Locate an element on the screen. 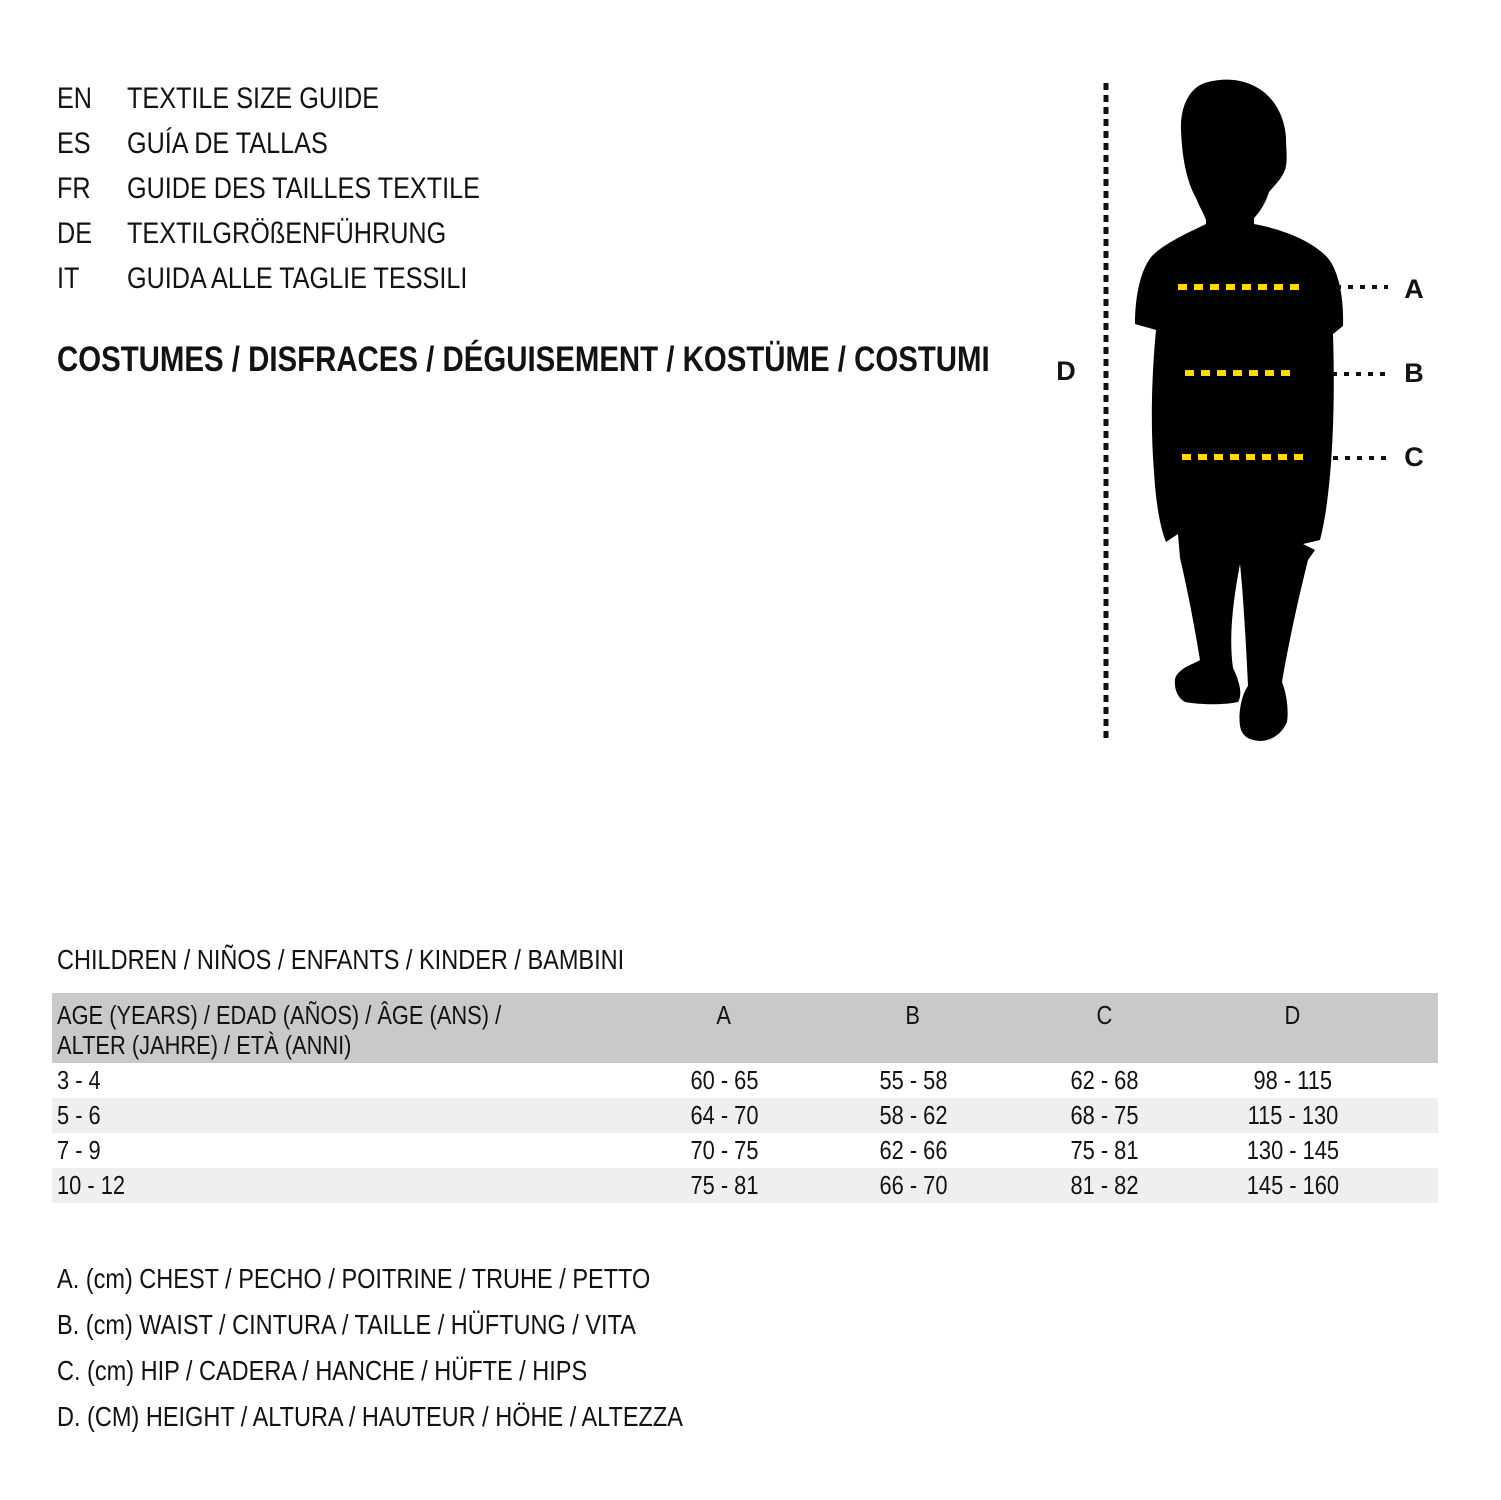 Image resolution: width=1501 pixels, height=1500 pixels. height-cell: 98 - 115 is located at coordinates (1292, 1080).